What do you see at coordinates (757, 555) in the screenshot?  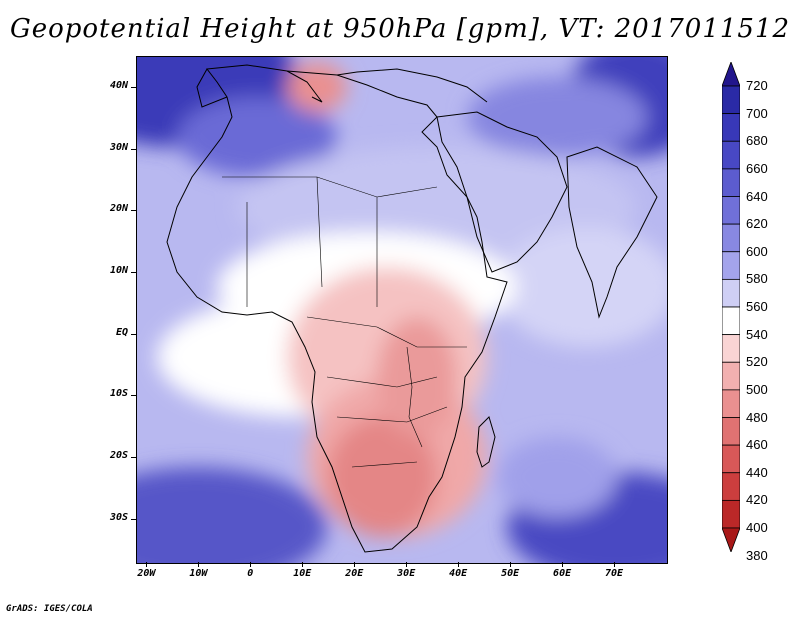 I see `colorbar-label: 380` at bounding box center [757, 555].